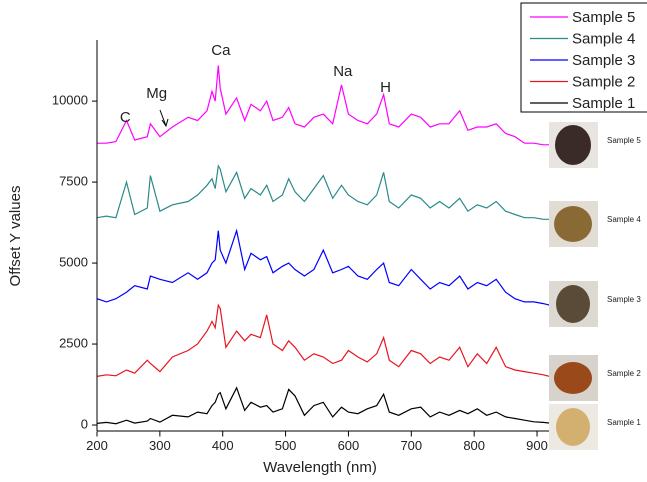 This screenshot has width=647, height=482. What do you see at coordinates (160, 445) in the screenshot?
I see `x-tick-label: 300` at bounding box center [160, 445].